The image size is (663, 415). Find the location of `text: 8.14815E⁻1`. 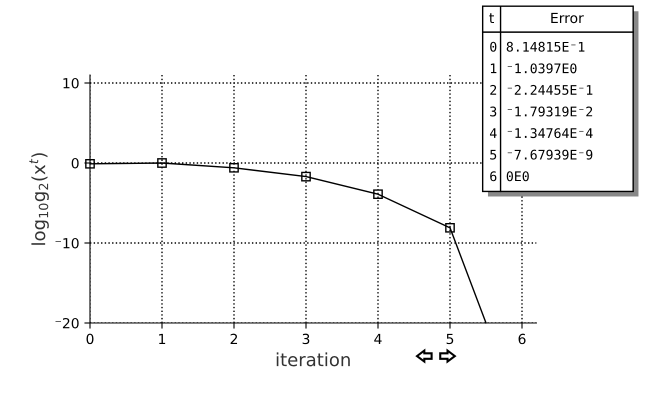

text: 8.14815E⁻1 is located at coordinates (545, 47).